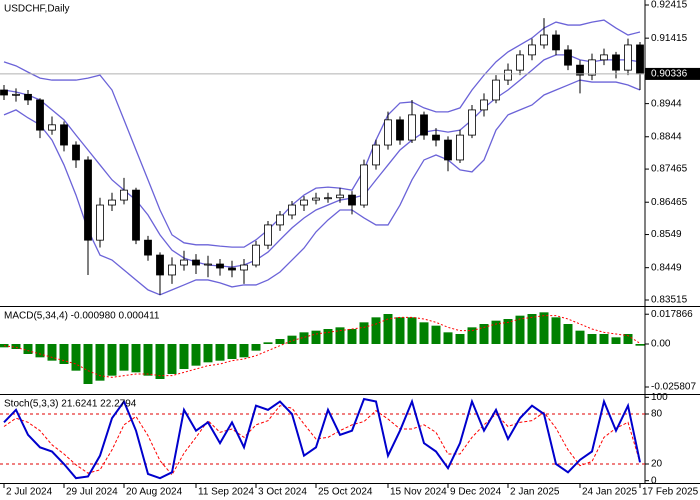  What do you see at coordinates (37, 9) in the screenshot?
I see `panel-title: USDCHF,Daily` at bounding box center [37, 9].